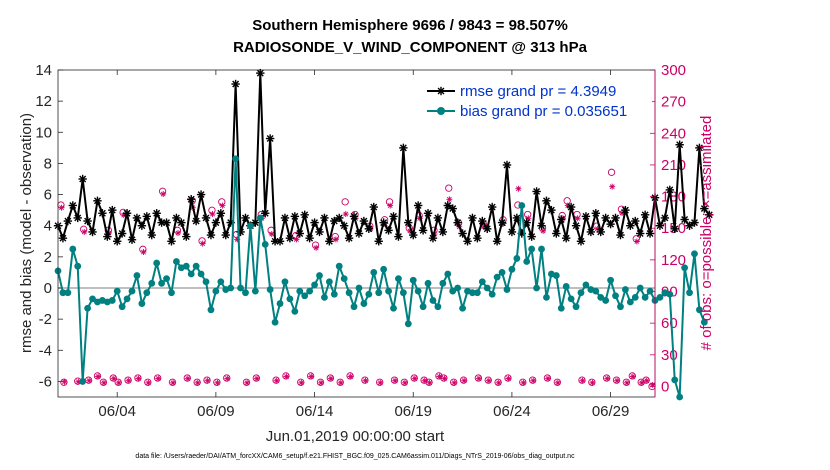 The image size is (830, 470). What do you see at coordinates (117, 411) in the screenshot?
I see `x-tick-label: 06/04` at bounding box center [117, 411].